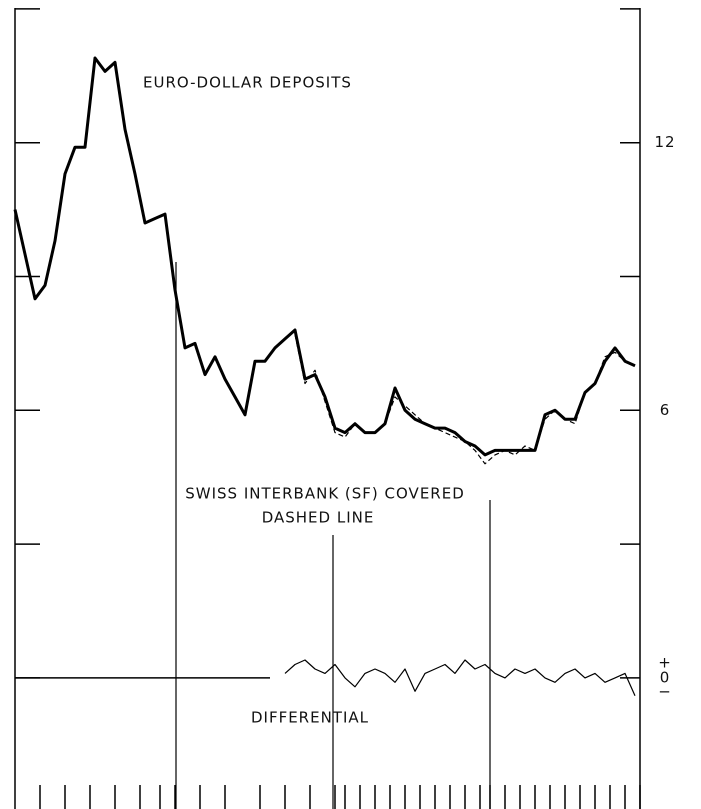 This screenshot has height=809, width=701. I want to click on y-tick-label: 12, so click(664, 142).